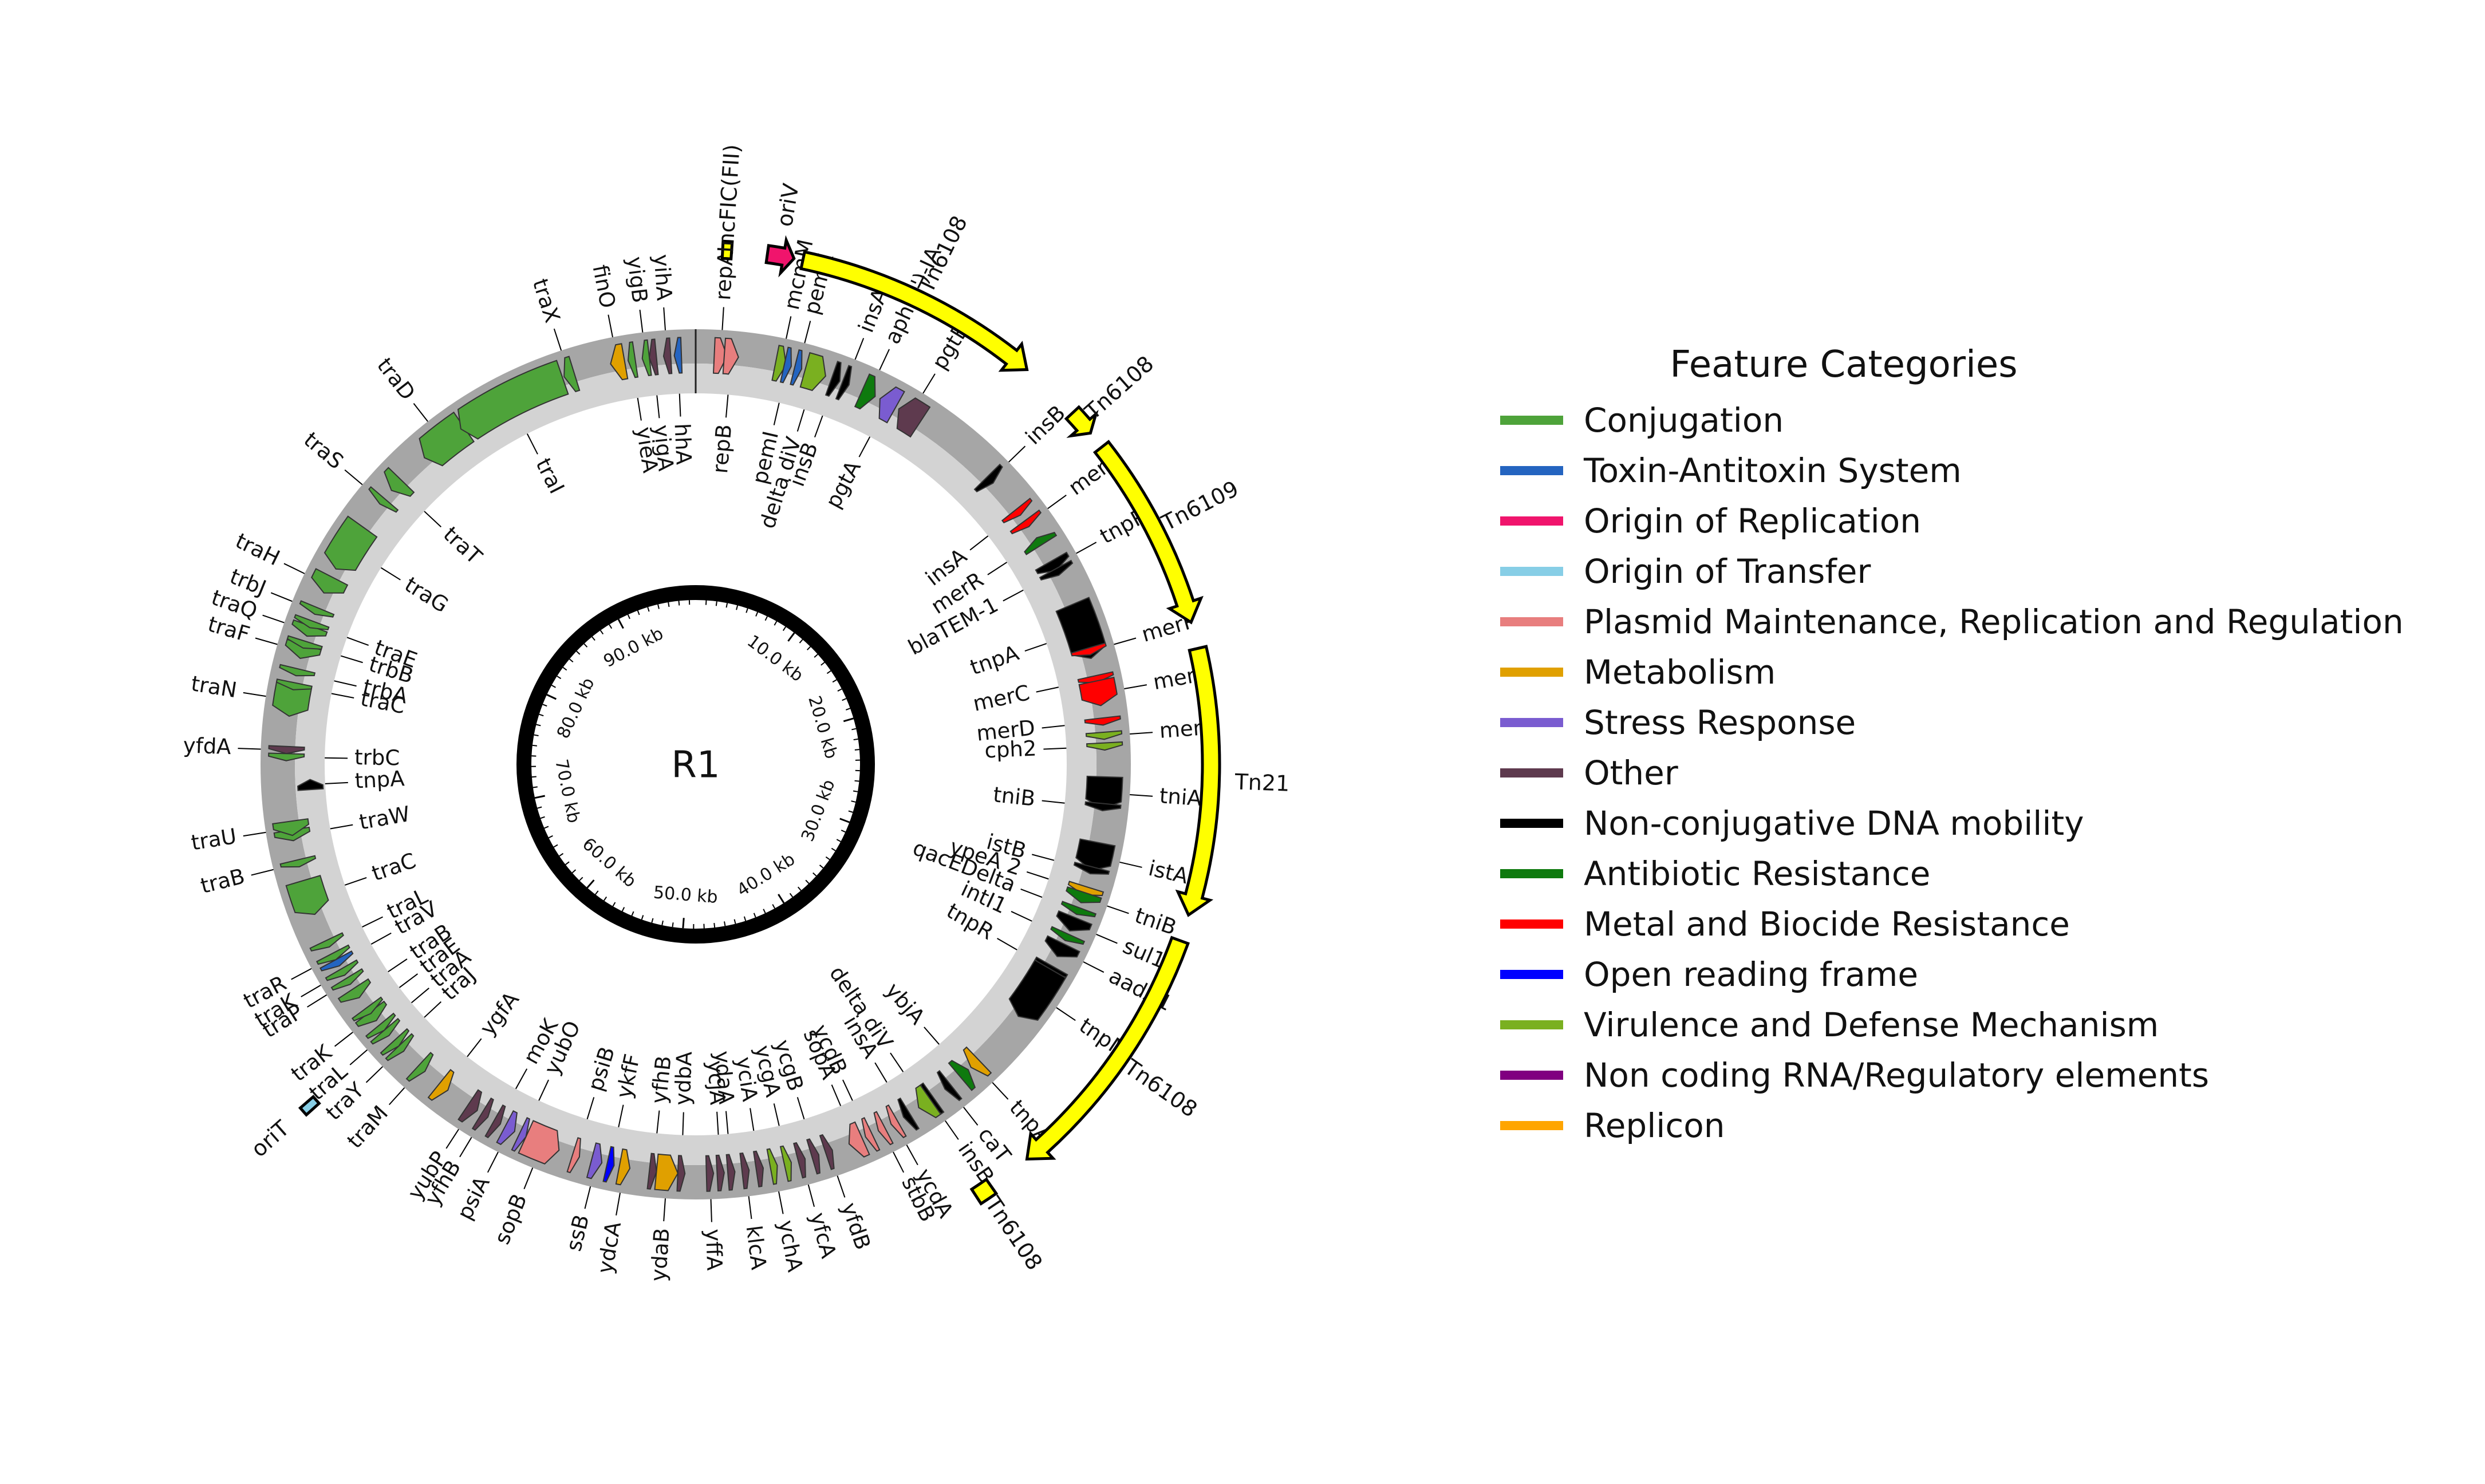 Image resolution: width=2485 pixels, height=1484 pixels. I want to click on legend-item: Non coding RNA/Regulatory elements, so click(1972, 1075).